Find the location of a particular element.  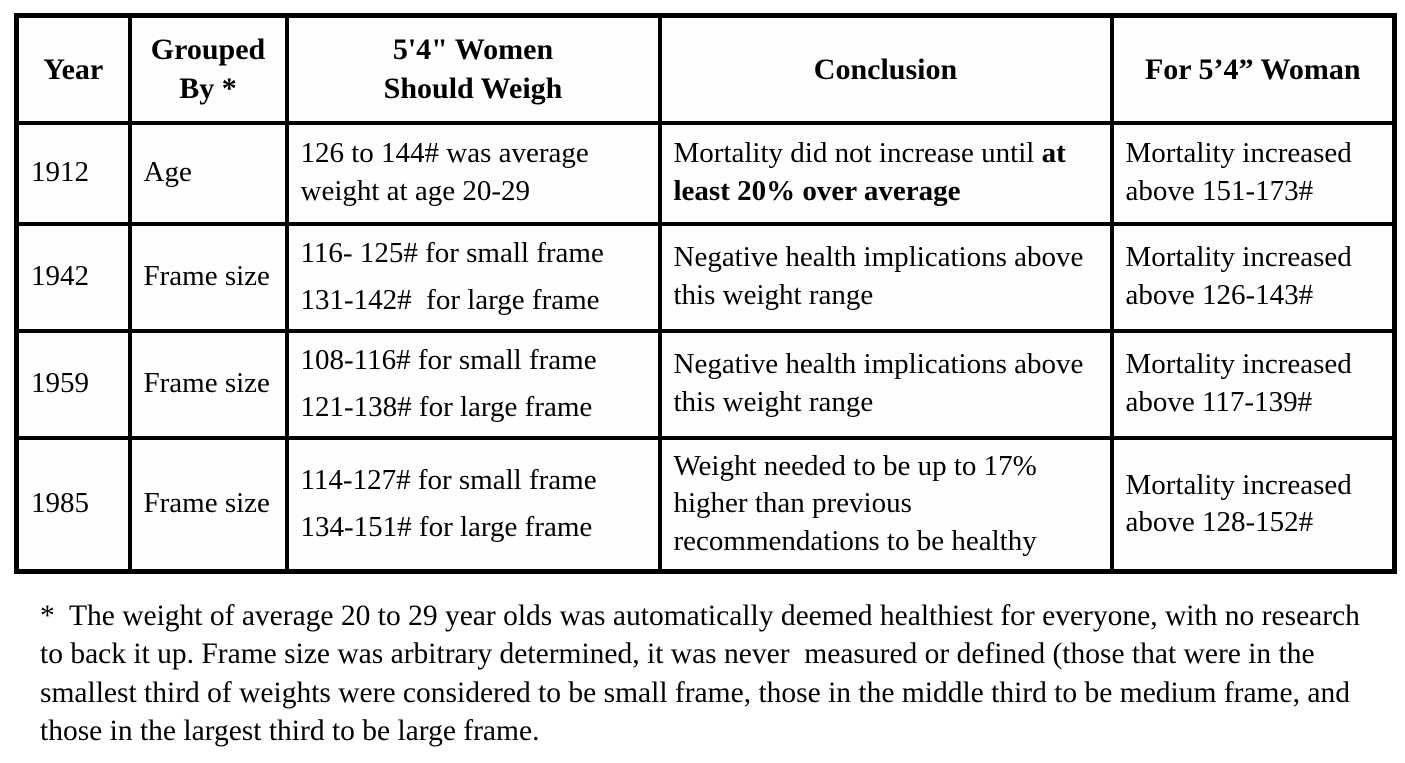

year-cell: 1912 is located at coordinates (73, 173).